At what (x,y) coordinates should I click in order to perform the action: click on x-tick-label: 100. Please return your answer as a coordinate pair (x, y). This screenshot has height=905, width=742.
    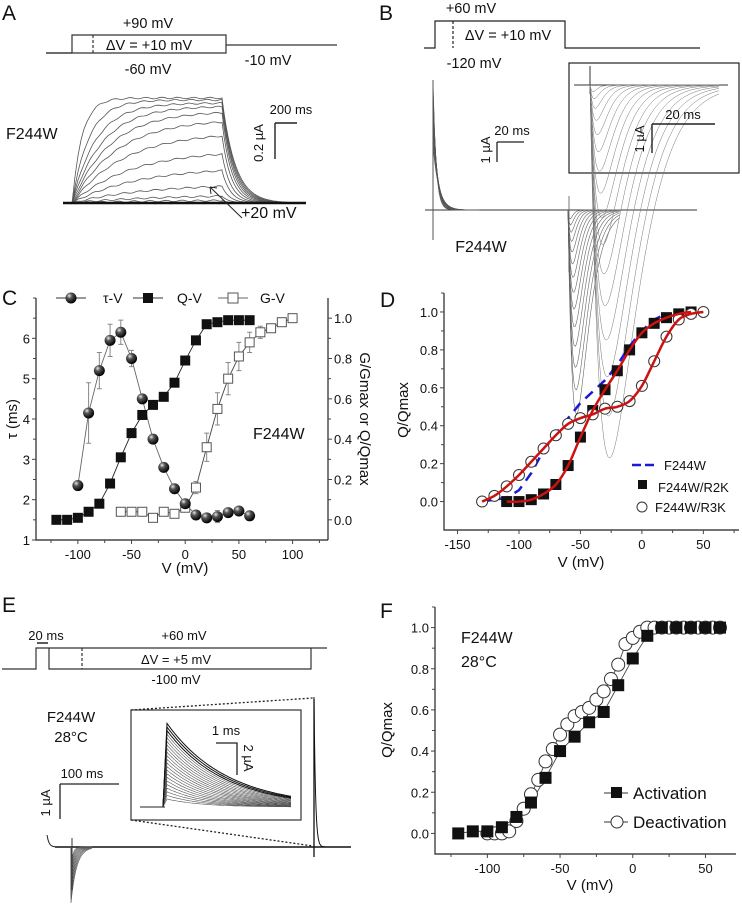
    Looking at the image, I should click on (293, 554).